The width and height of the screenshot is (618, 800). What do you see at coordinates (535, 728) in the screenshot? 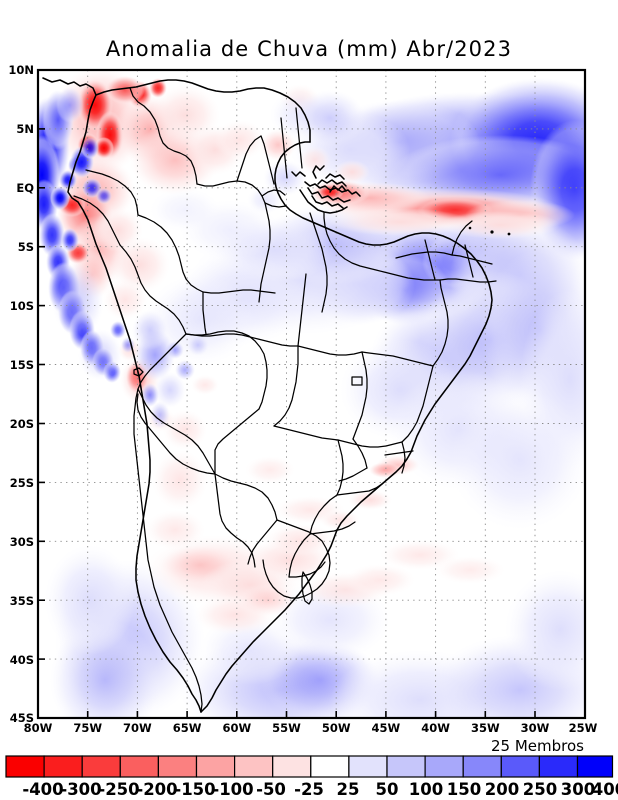
I see `x-tick-label: 30W` at bounding box center [535, 728].